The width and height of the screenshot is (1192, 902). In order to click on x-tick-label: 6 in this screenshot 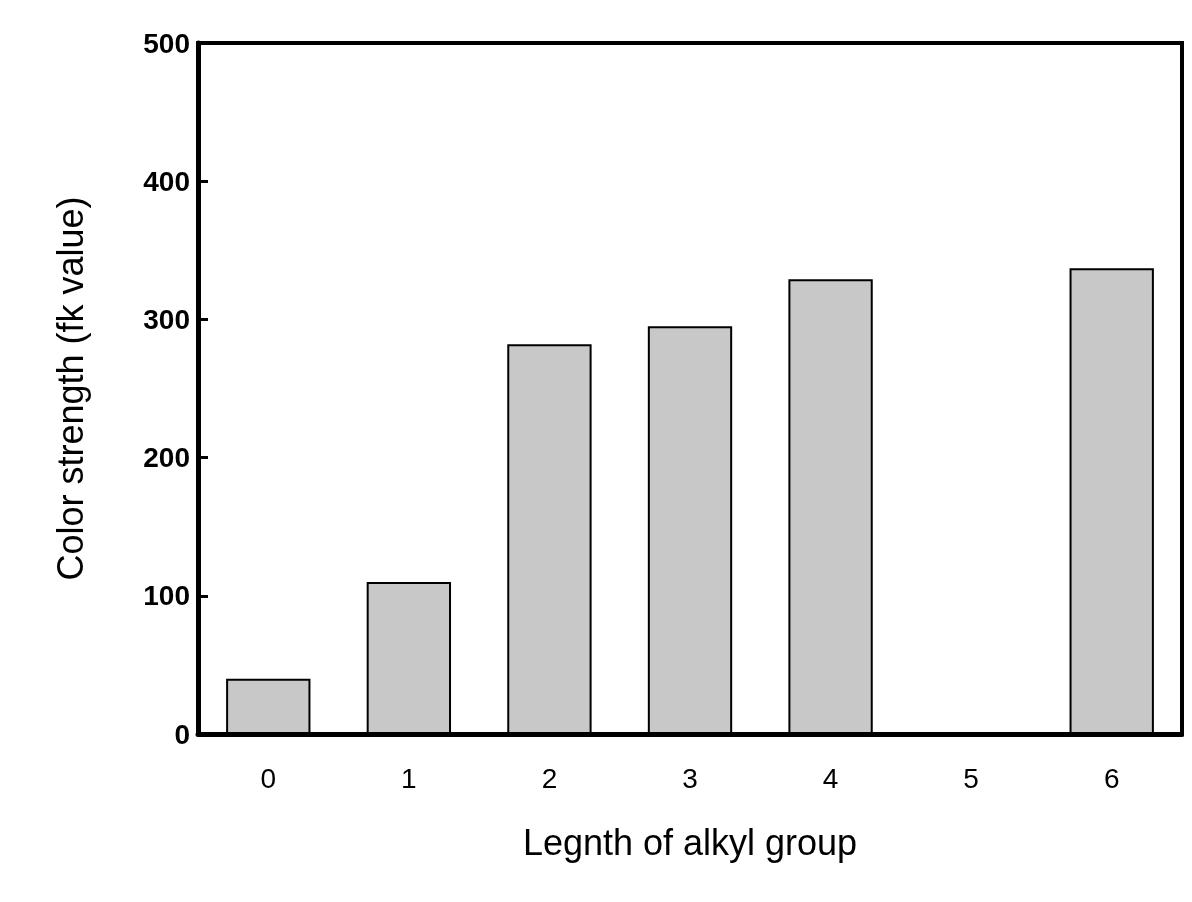, I will do `click(1111, 778)`.